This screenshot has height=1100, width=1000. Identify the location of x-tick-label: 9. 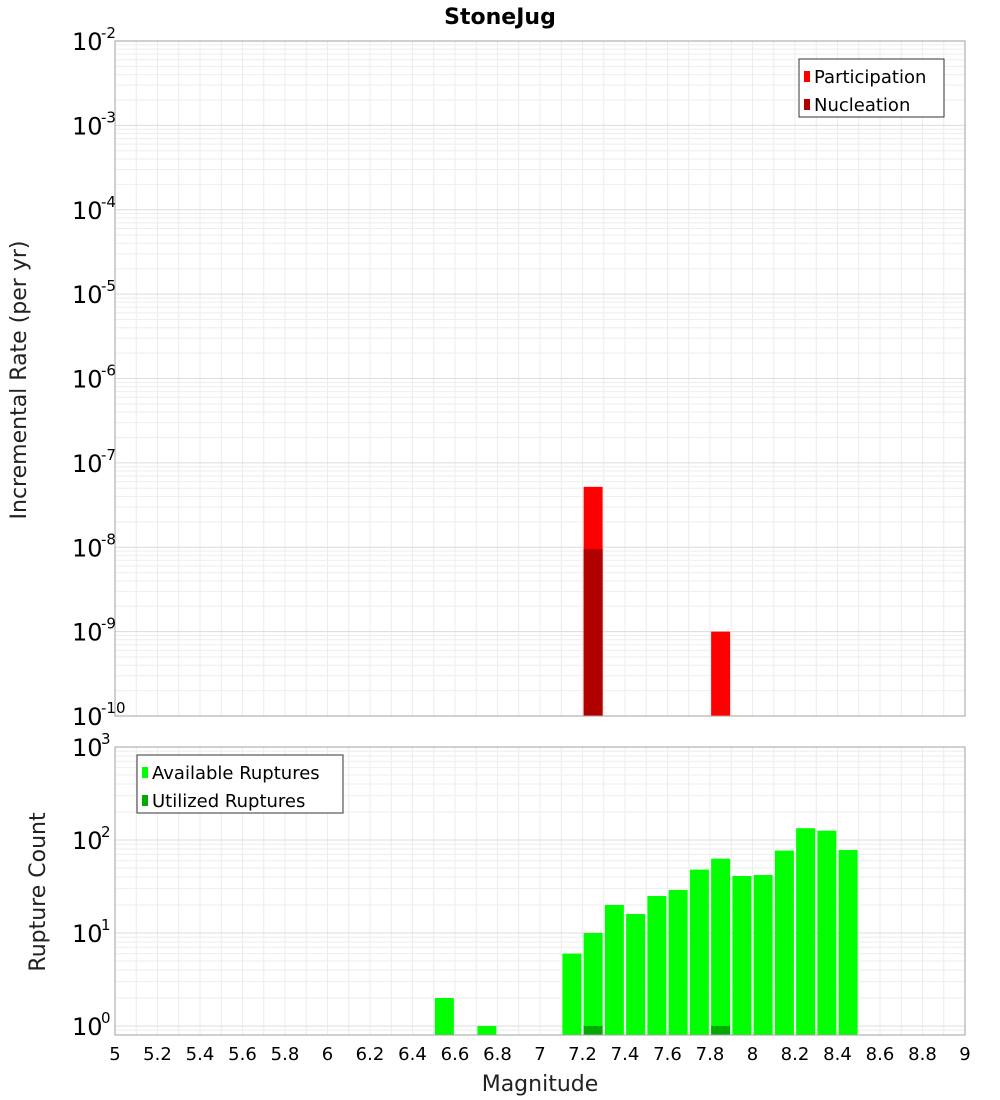
(964, 1054).